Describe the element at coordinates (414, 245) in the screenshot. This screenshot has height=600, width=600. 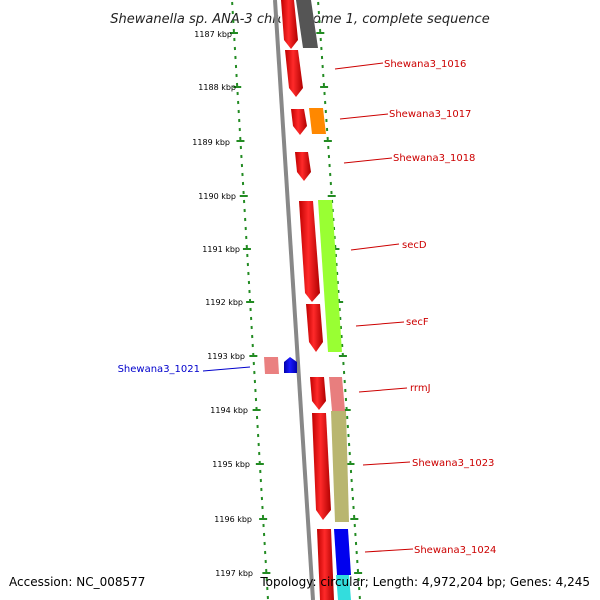
I see `gene-label-secd: secD` at that location.